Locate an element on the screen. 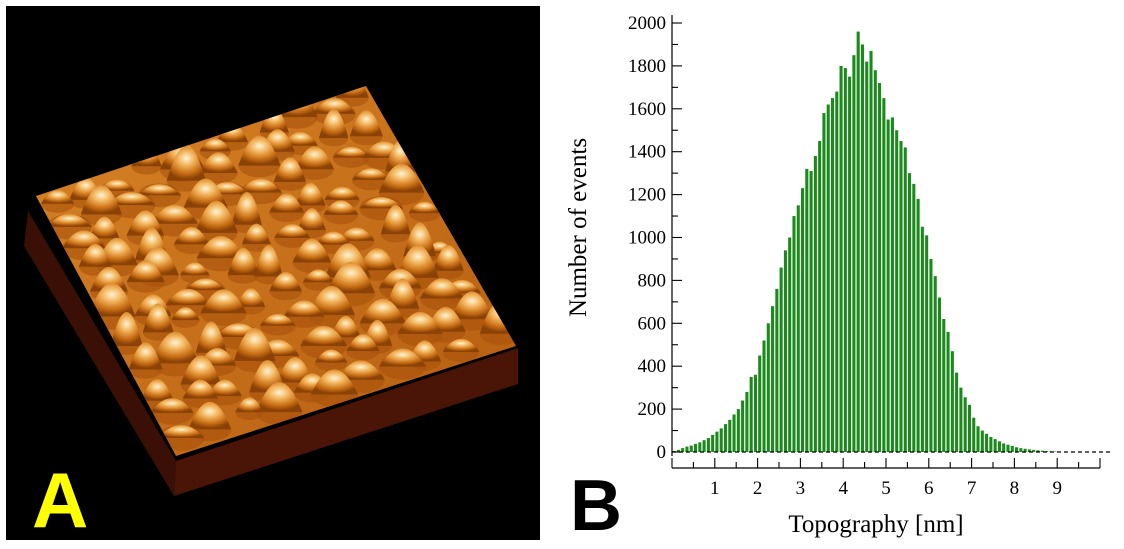 This screenshot has width=1124, height=549. x-tick-label: 3 is located at coordinates (801, 488).